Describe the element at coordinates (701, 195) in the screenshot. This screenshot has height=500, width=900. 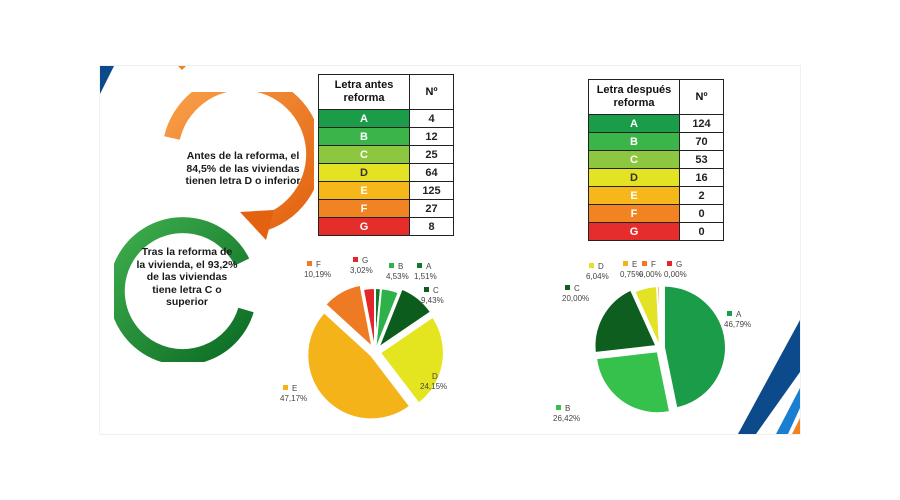
I see `dwelling-count-cell: 2` at that location.